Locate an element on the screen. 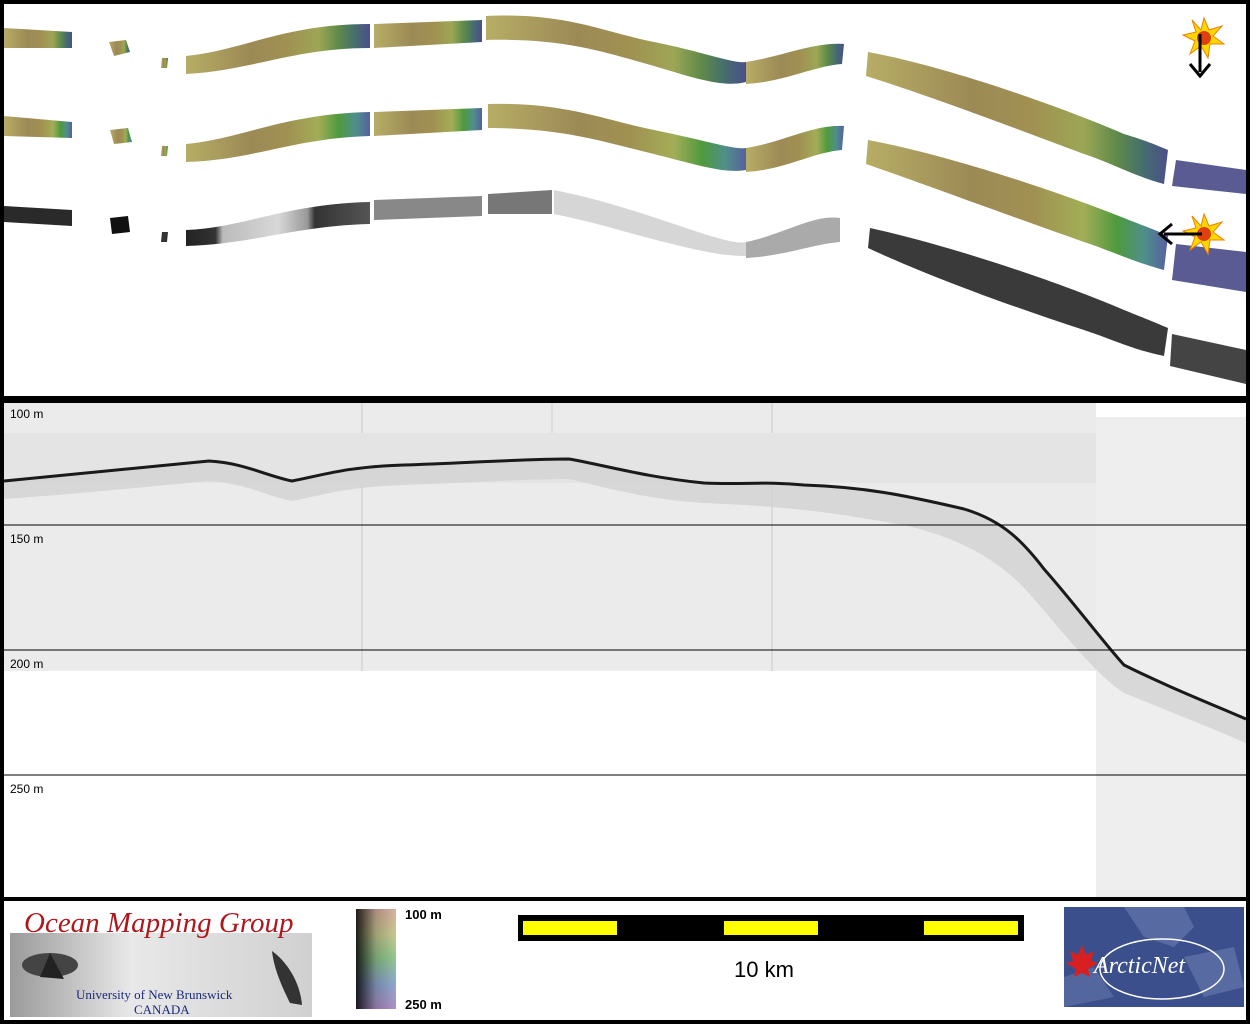 This screenshot has width=1250, height=1024. arcticnet-map is located at coordinates (1154, 957).